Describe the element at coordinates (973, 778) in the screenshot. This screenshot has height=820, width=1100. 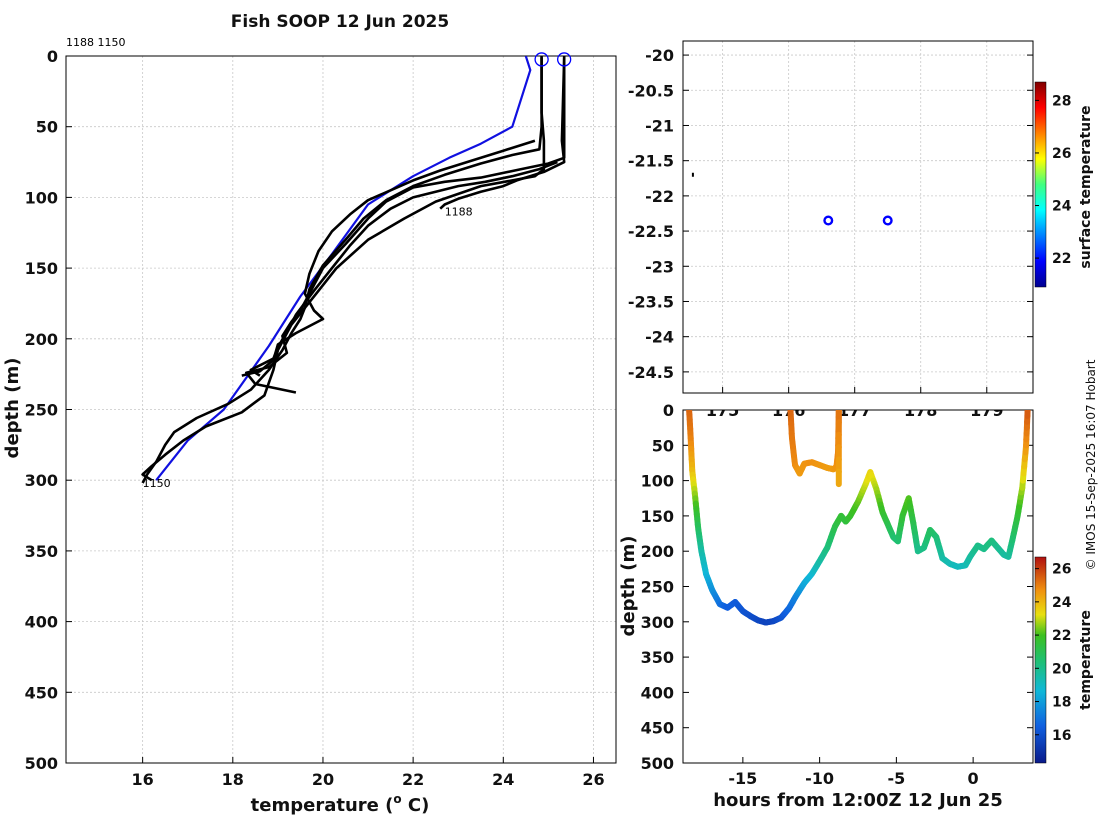
I see `section-x-tick-label: 0` at that location.